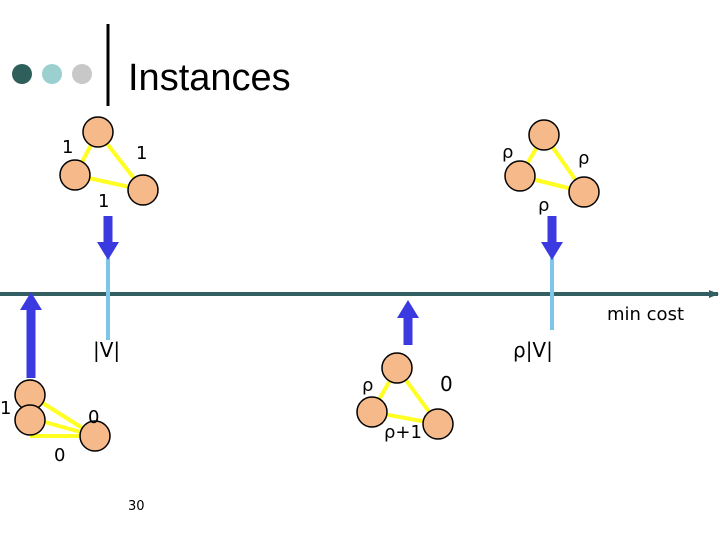 The image size is (720, 540). I want to click on instance-c-edge-bottom-label: 0, so click(59, 455).